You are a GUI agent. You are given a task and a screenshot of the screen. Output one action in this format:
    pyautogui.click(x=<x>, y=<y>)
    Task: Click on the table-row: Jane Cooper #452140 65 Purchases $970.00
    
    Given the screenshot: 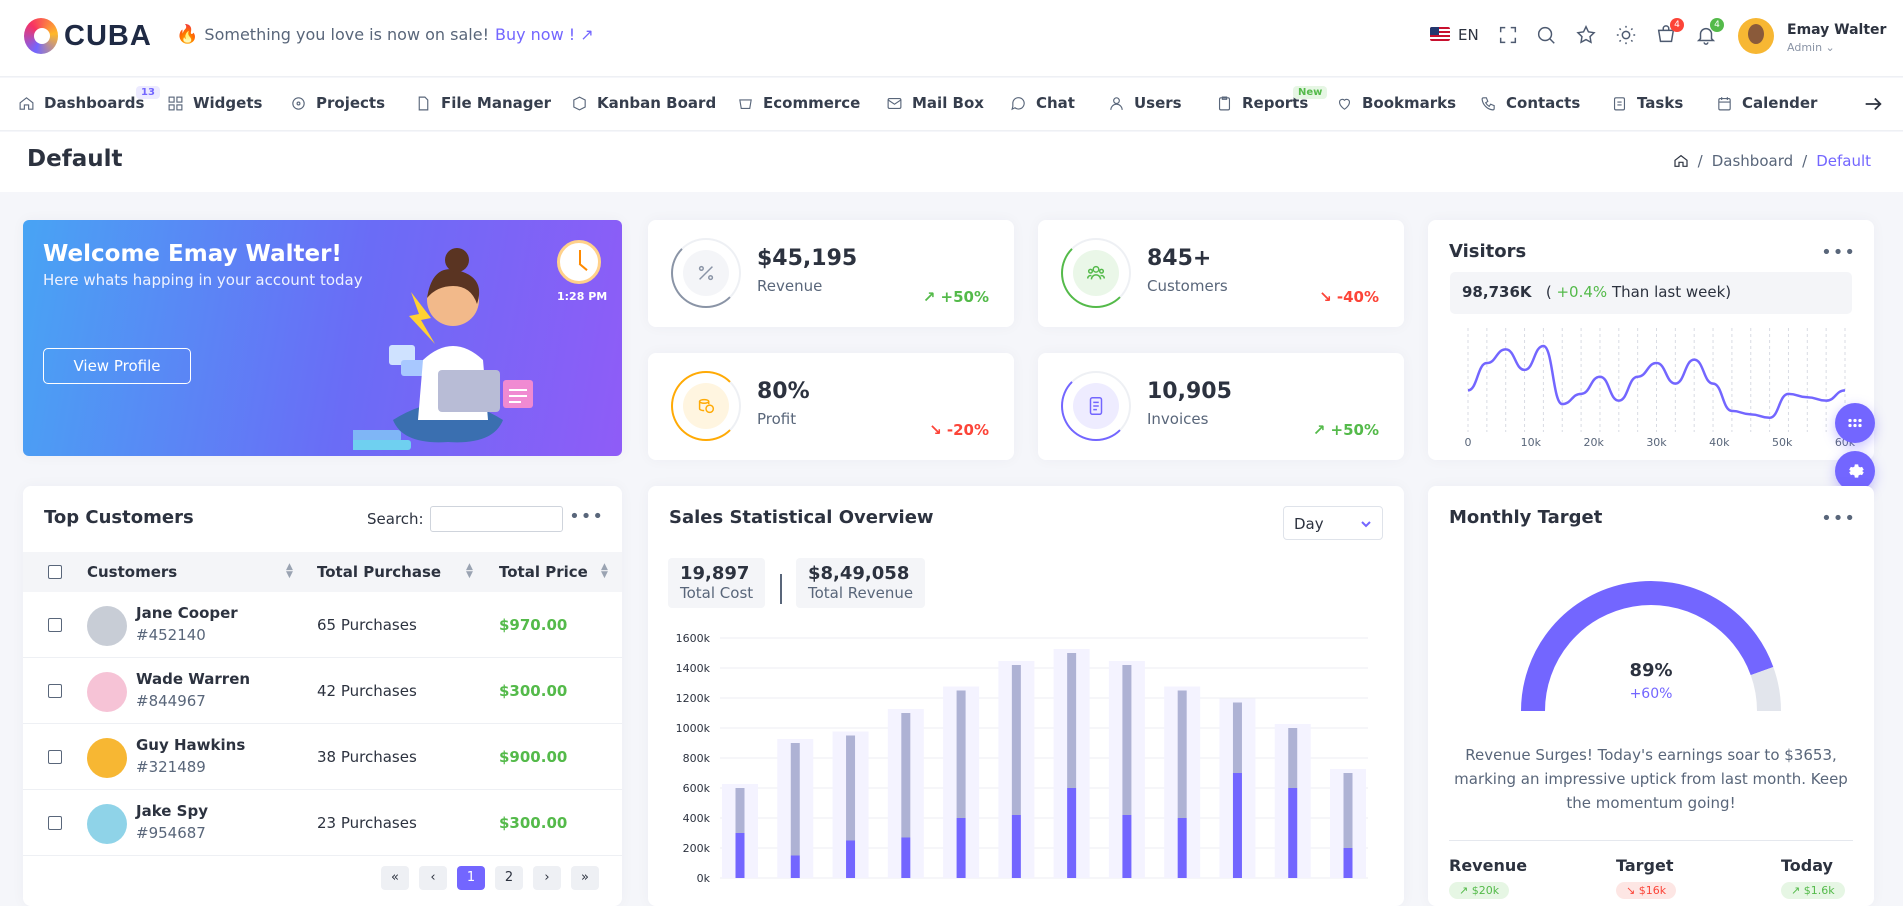 What is the action you would take?
    pyautogui.click(x=322, y=625)
    